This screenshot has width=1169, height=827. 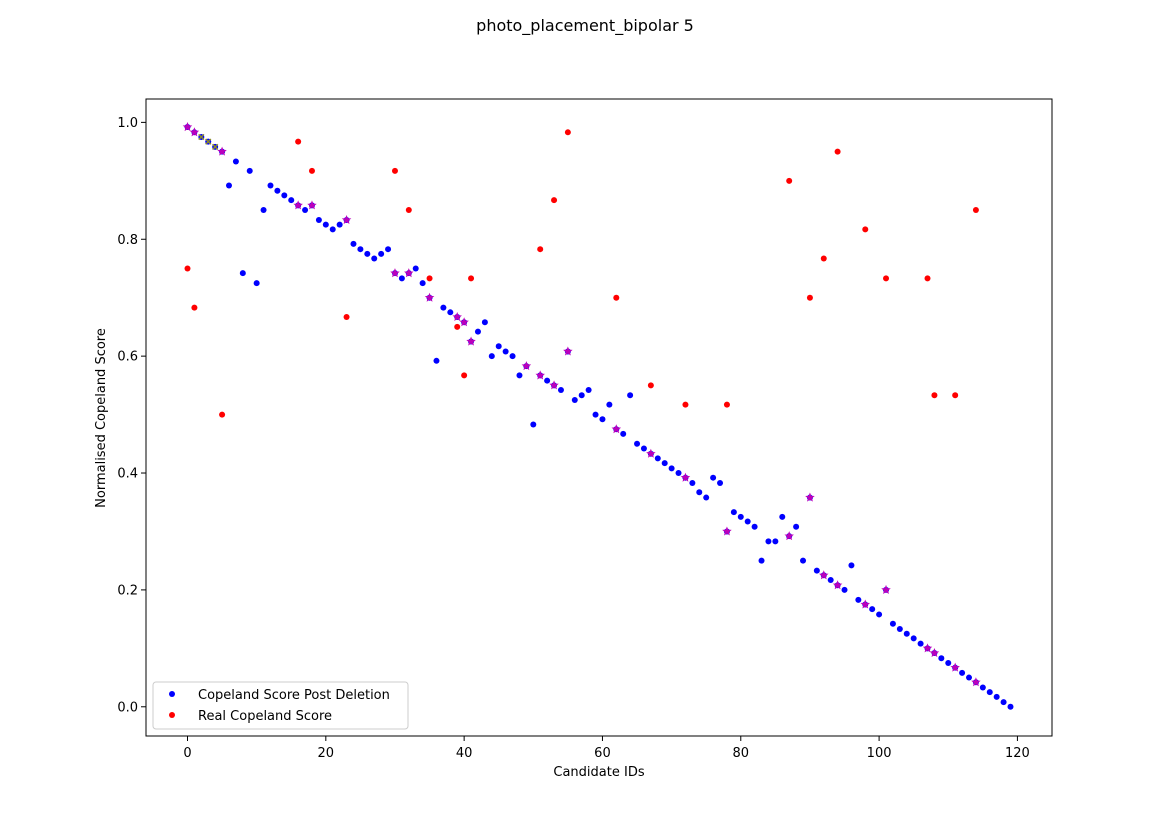 I want to click on legend-box, so click(x=280, y=705).